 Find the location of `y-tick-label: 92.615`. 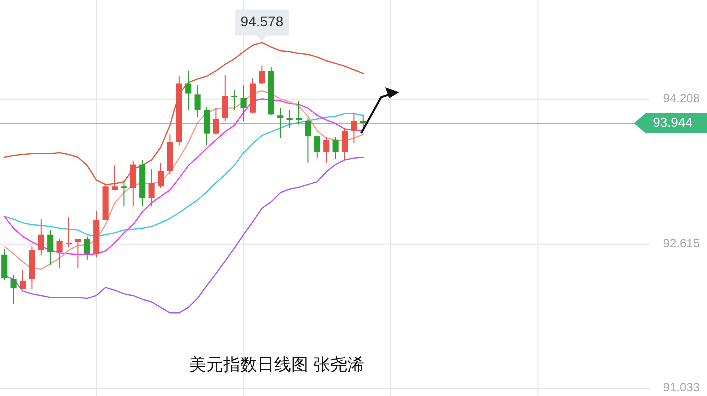

y-tick-label: 92.615 is located at coordinates (681, 243).